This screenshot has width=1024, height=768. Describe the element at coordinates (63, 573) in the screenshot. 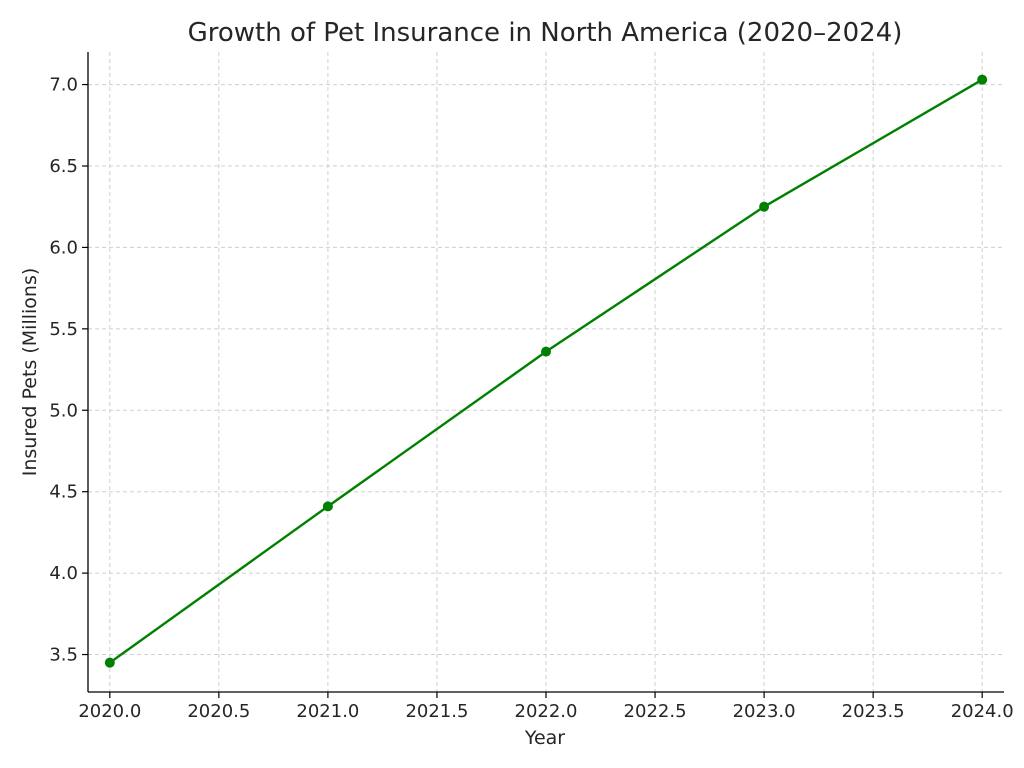

I see `y-tick-label: 4.0` at that location.